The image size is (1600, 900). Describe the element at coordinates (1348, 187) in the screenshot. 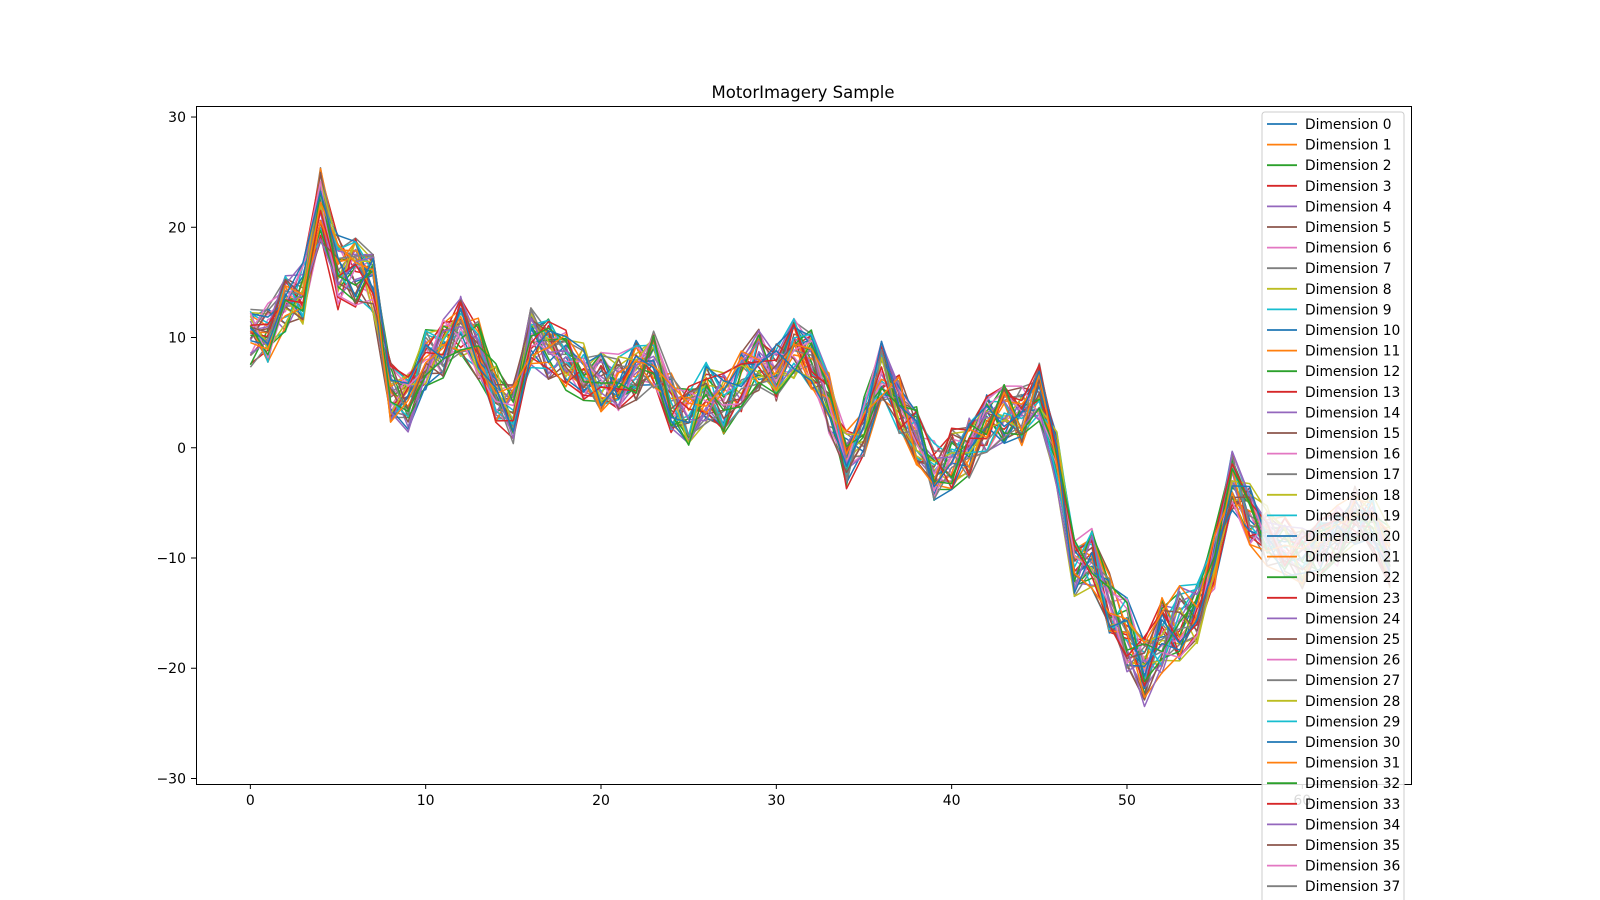

I see `legend-label: Dimension 3` at that location.